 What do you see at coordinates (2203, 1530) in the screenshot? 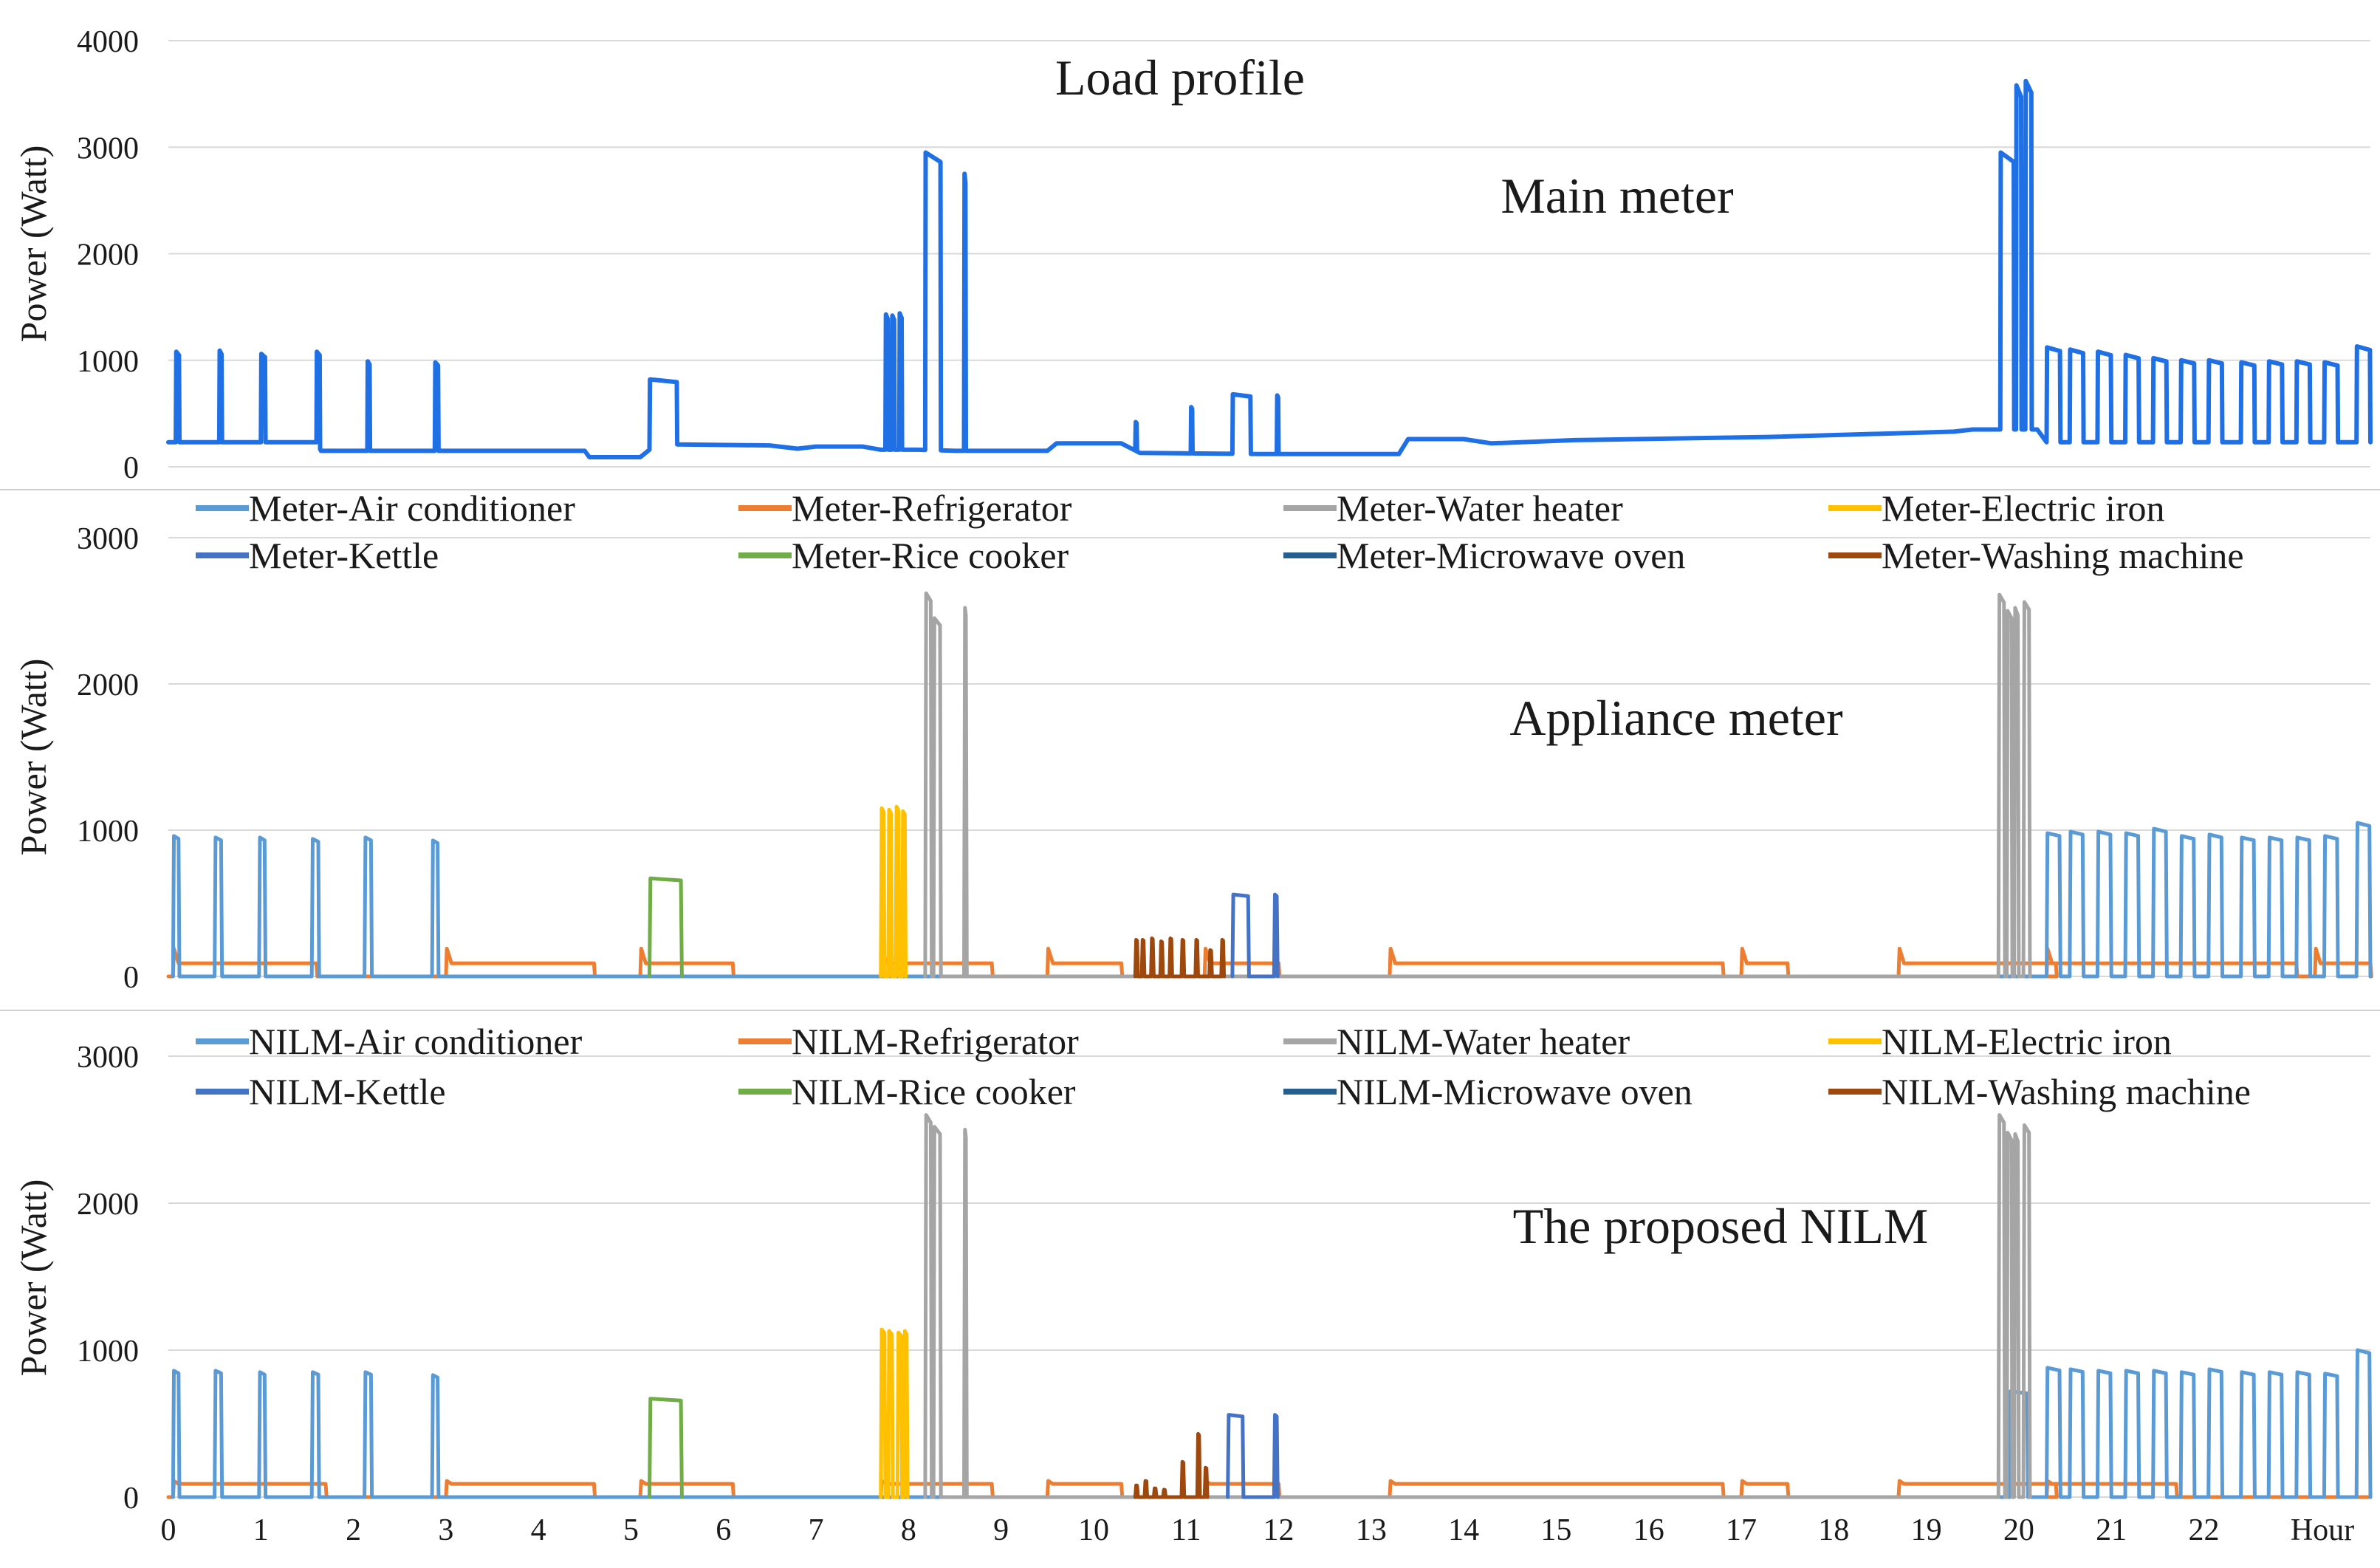
I see `x-tick-label: 22` at bounding box center [2203, 1530].